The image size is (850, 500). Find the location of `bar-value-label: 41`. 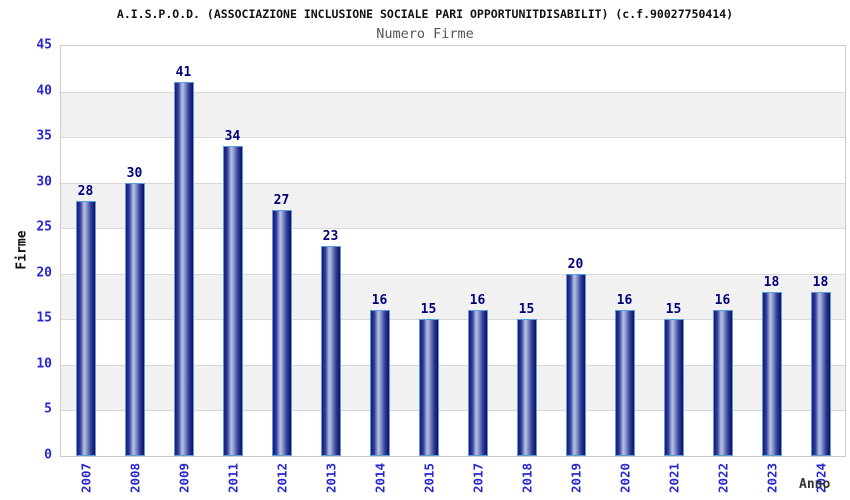

bar-value-label: 41 is located at coordinates (183, 73).